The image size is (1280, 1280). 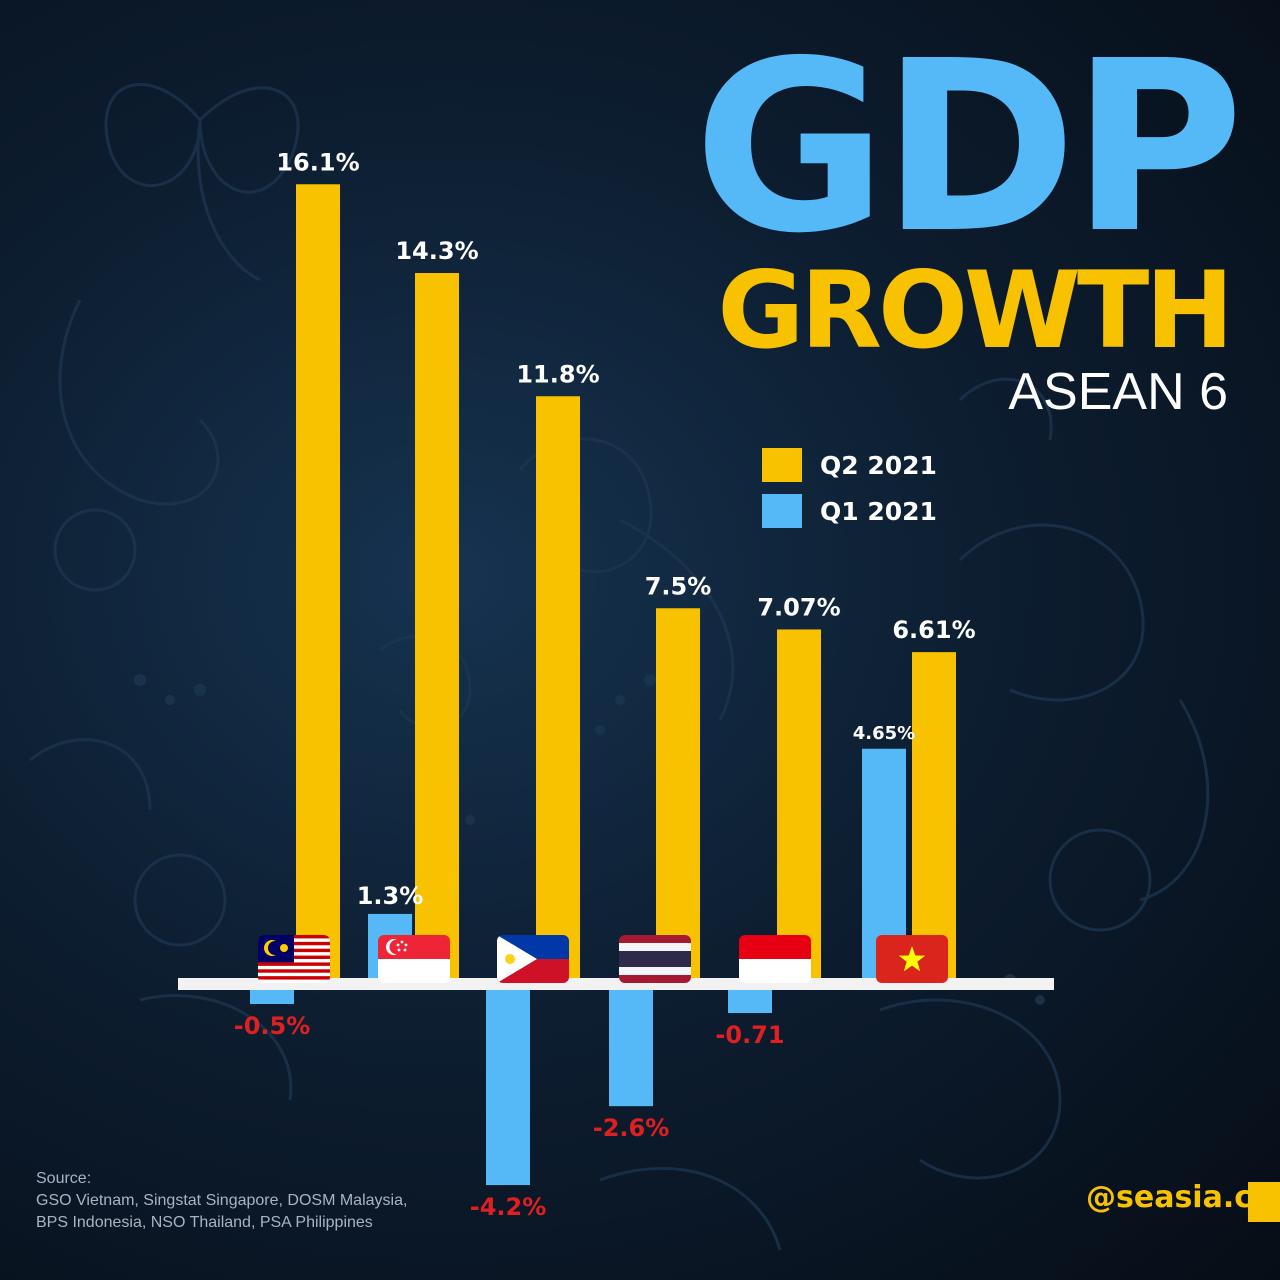 I want to click on malaysia-flag-icon, so click(x=294, y=959).